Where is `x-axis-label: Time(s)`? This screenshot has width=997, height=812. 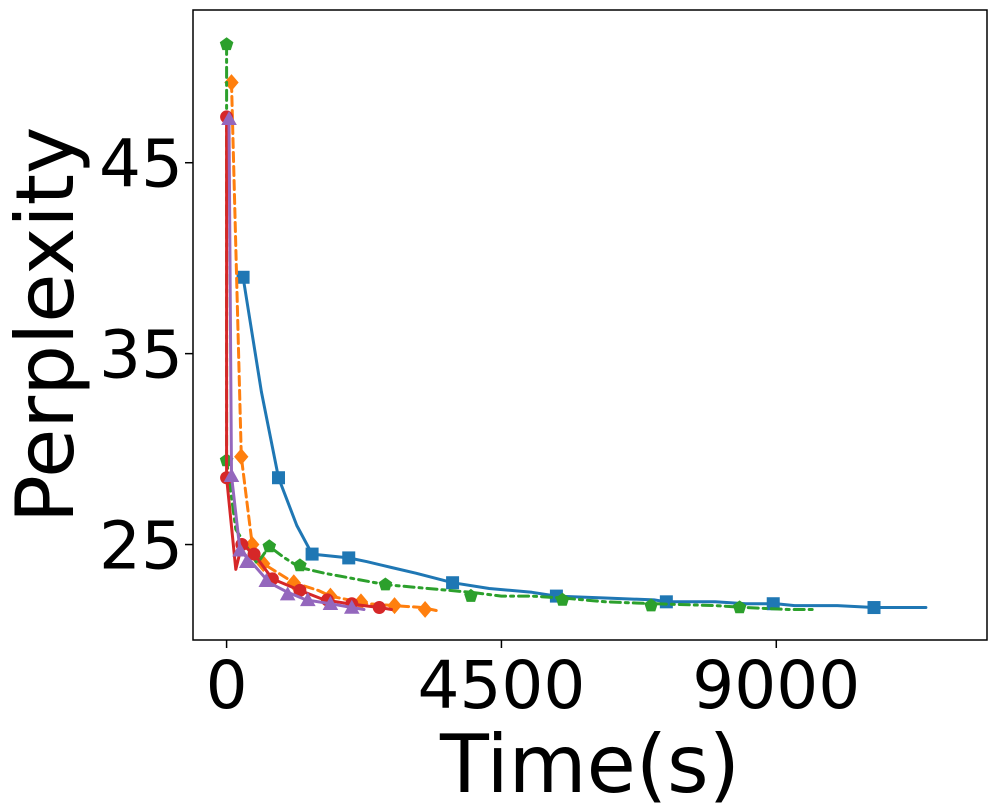
x-axis-label: Time(s) is located at coordinates (589, 764).